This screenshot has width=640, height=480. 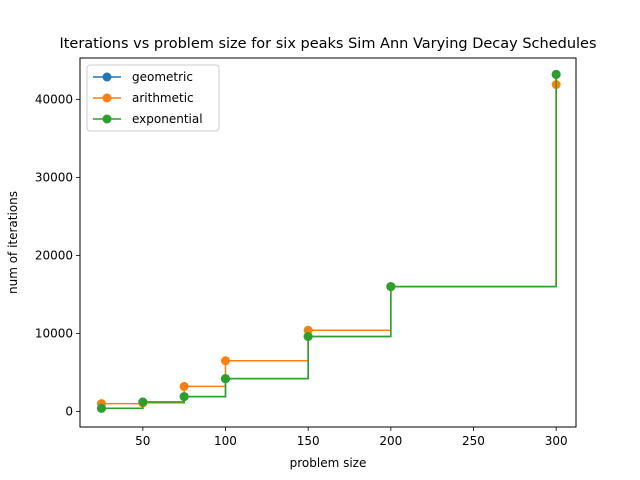 What do you see at coordinates (142, 441) in the screenshot?
I see `x-tick-label: 50` at bounding box center [142, 441].